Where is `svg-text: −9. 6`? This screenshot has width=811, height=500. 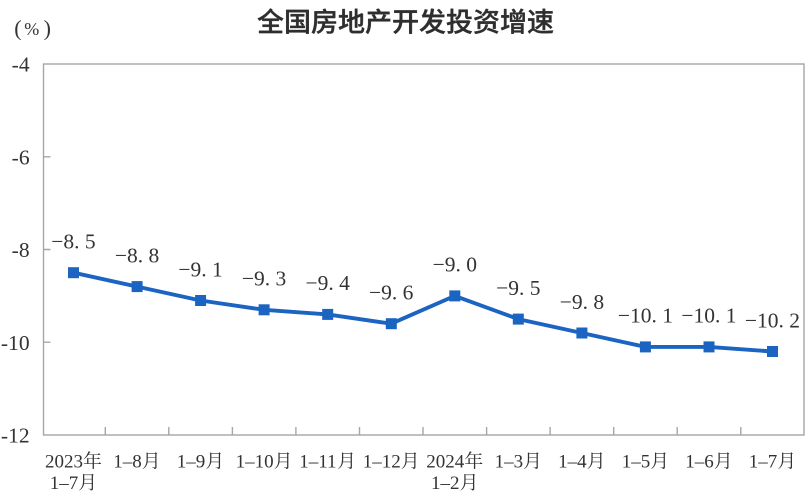 svg-text: −9. 6 is located at coordinates (391, 293).